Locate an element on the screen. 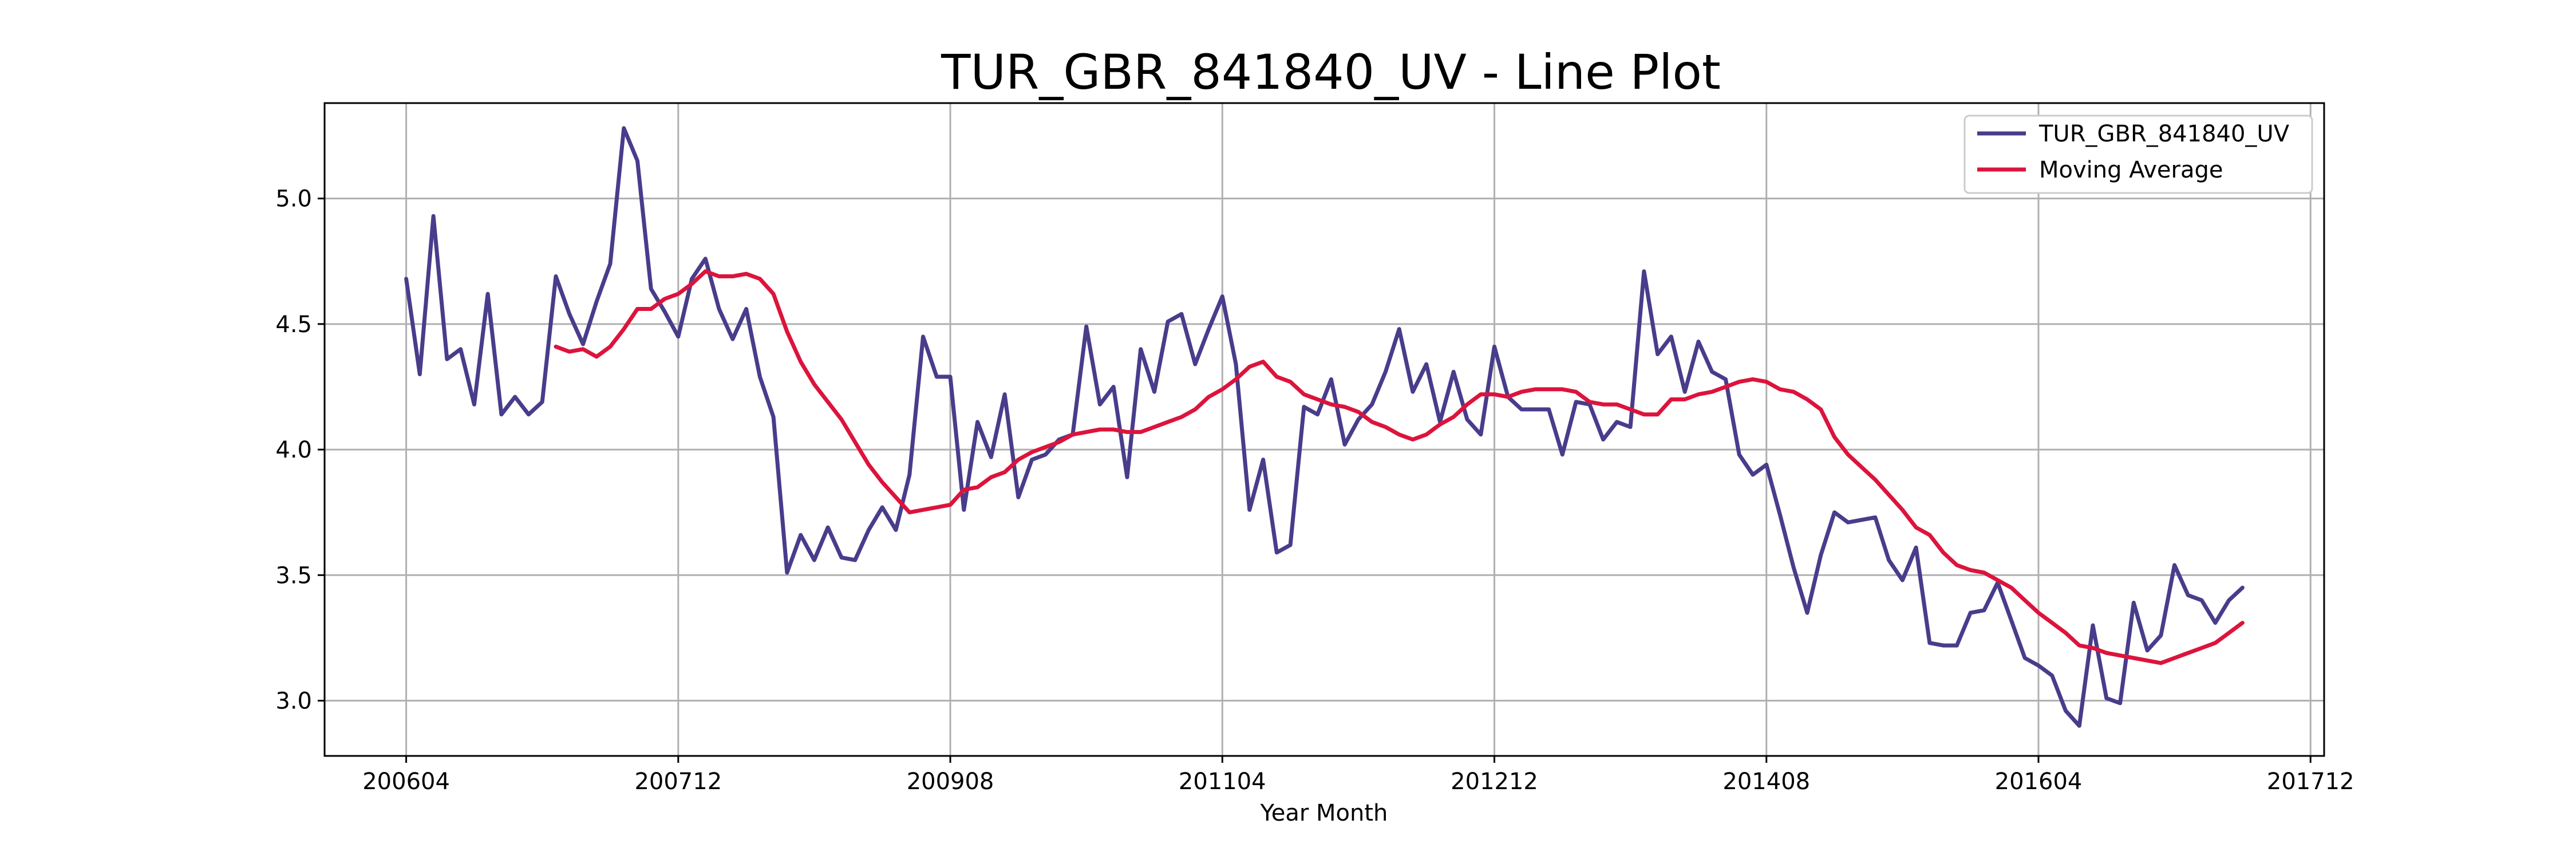 This screenshot has width=2576, height=859. legend: TUR_GBR_841840_UV Moving Average is located at coordinates (2138, 154).